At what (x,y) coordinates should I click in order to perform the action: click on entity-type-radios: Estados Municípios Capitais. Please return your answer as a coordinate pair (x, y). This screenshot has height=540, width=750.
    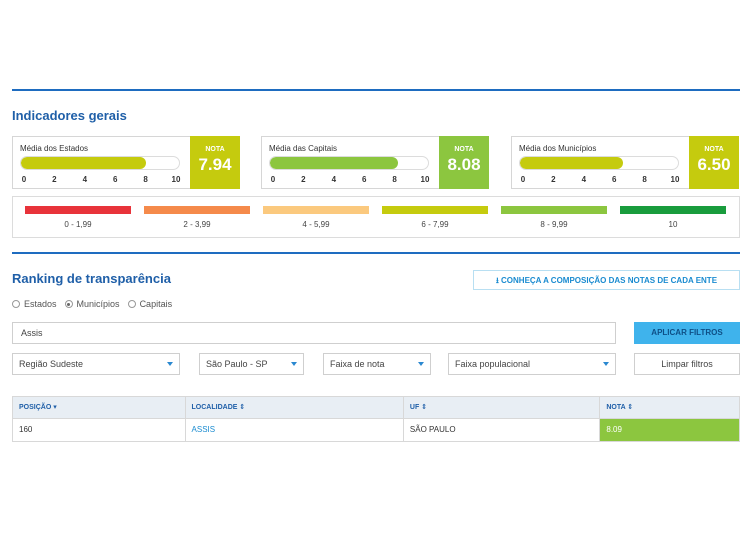
    Looking at the image, I should click on (92, 304).